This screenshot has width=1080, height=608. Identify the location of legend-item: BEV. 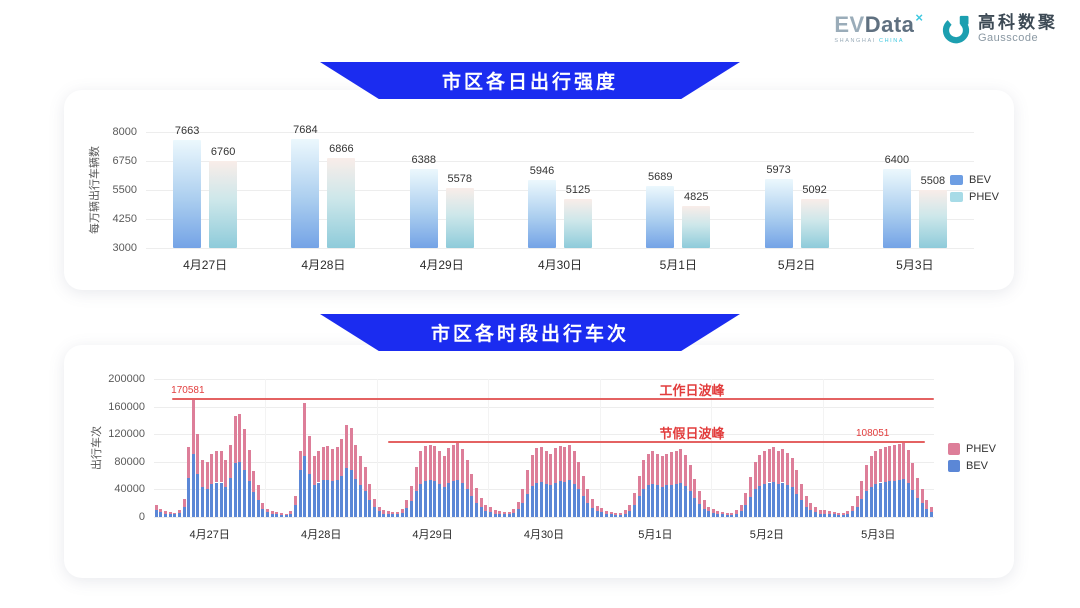
(972, 466).